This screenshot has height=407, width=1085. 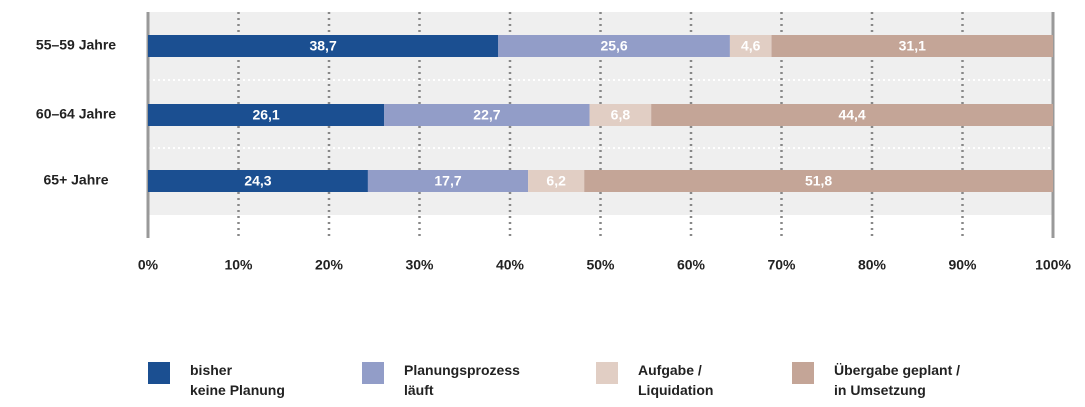 What do you see at coordinates (872, 265) in the screenshot?
I see `x-tick-label: 80%` at bounding box center [872, 265].